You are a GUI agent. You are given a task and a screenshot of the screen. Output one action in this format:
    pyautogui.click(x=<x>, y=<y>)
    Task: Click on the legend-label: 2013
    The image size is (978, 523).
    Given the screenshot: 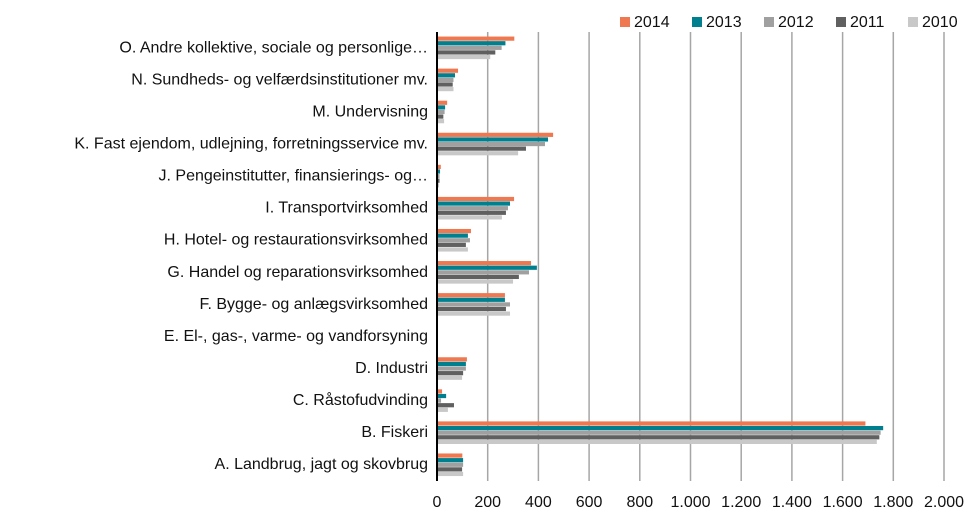 What is the action you would take?
    pyautogui.click(x=724, y=22)
    